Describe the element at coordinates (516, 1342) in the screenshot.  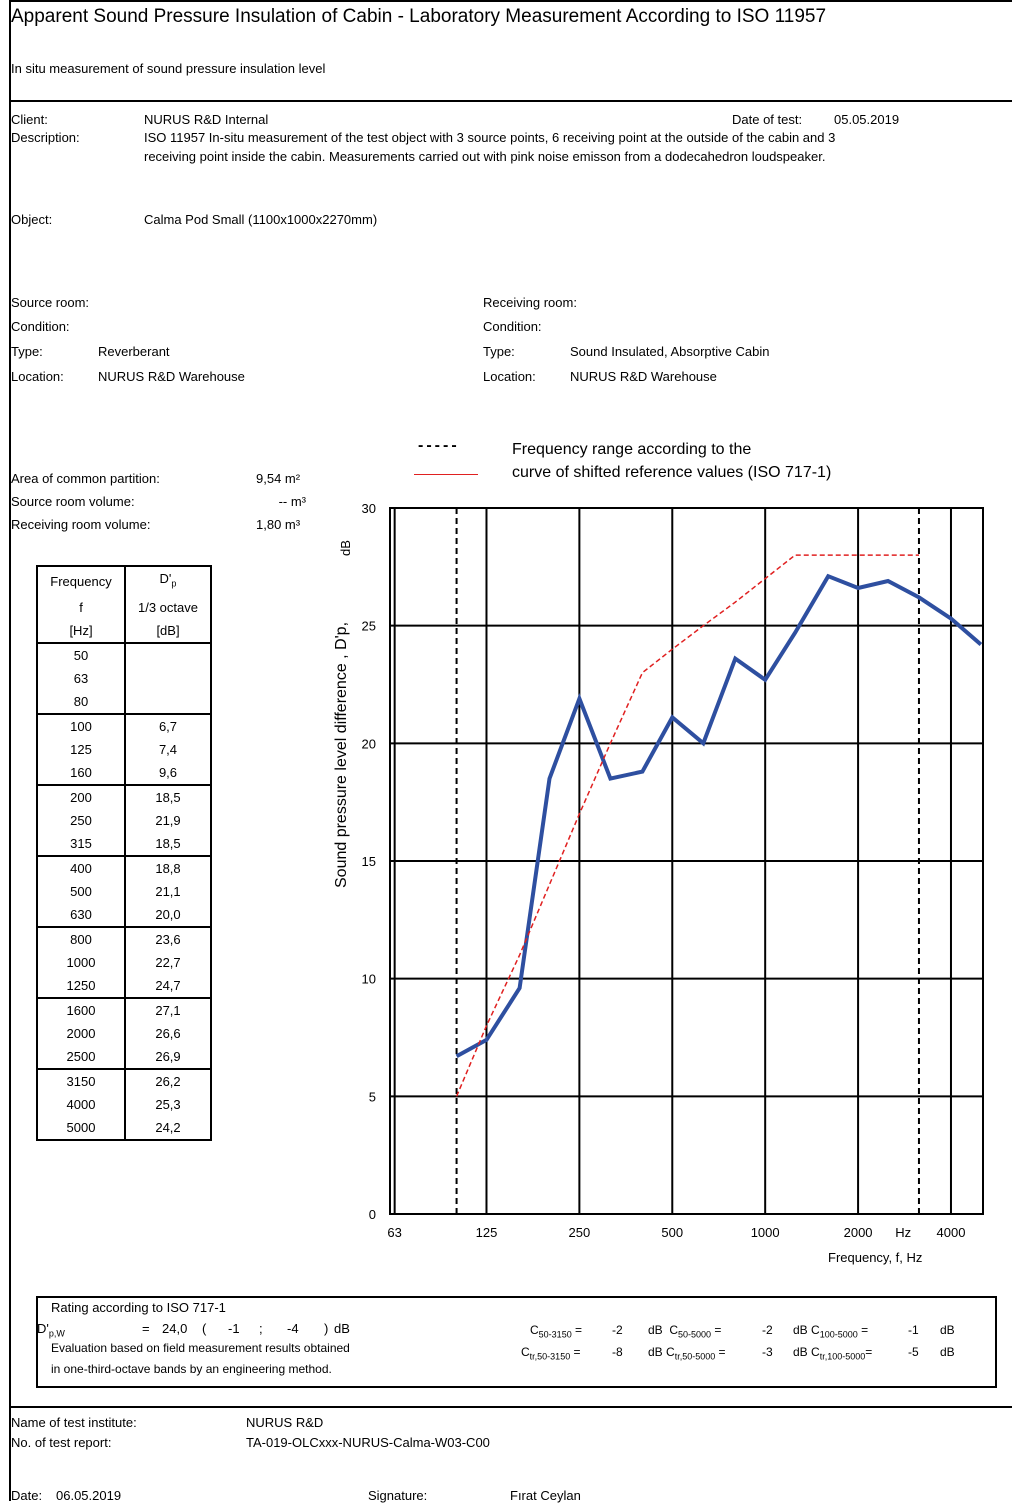
I see `rating-box` at that location.